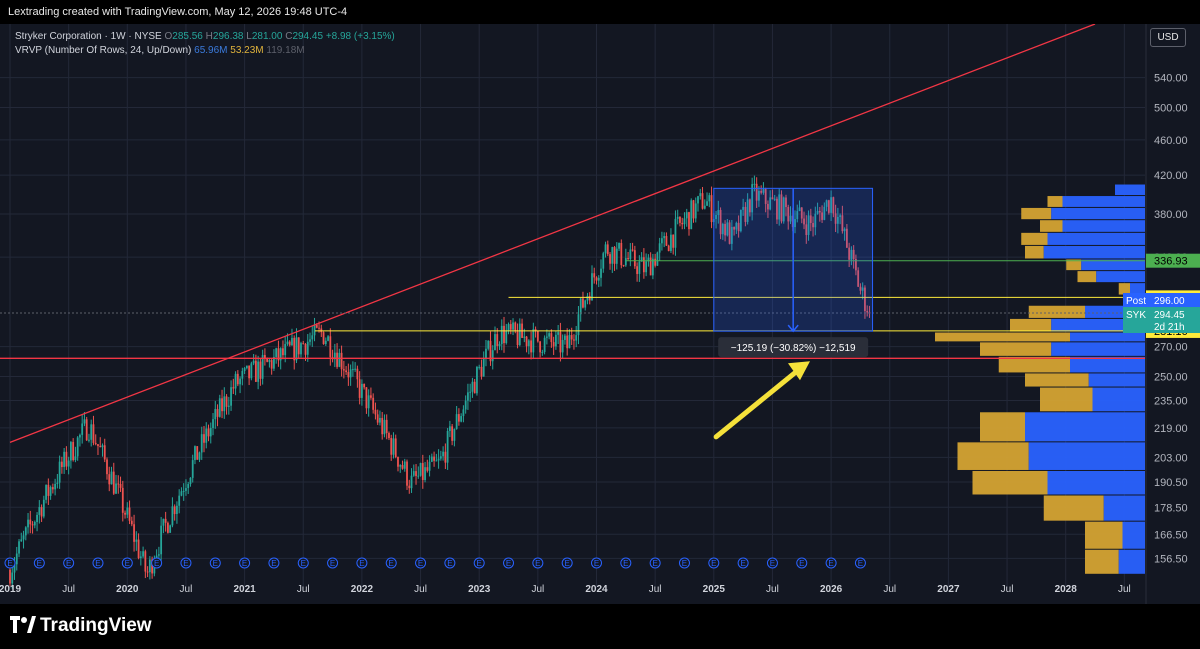 The height and width of the screenshot is (649, 1200). What do you see at coordinates (1171, 429) in the screenshot?
I see `price-tick-label: 219.00` at bounding box center [1171, 429].